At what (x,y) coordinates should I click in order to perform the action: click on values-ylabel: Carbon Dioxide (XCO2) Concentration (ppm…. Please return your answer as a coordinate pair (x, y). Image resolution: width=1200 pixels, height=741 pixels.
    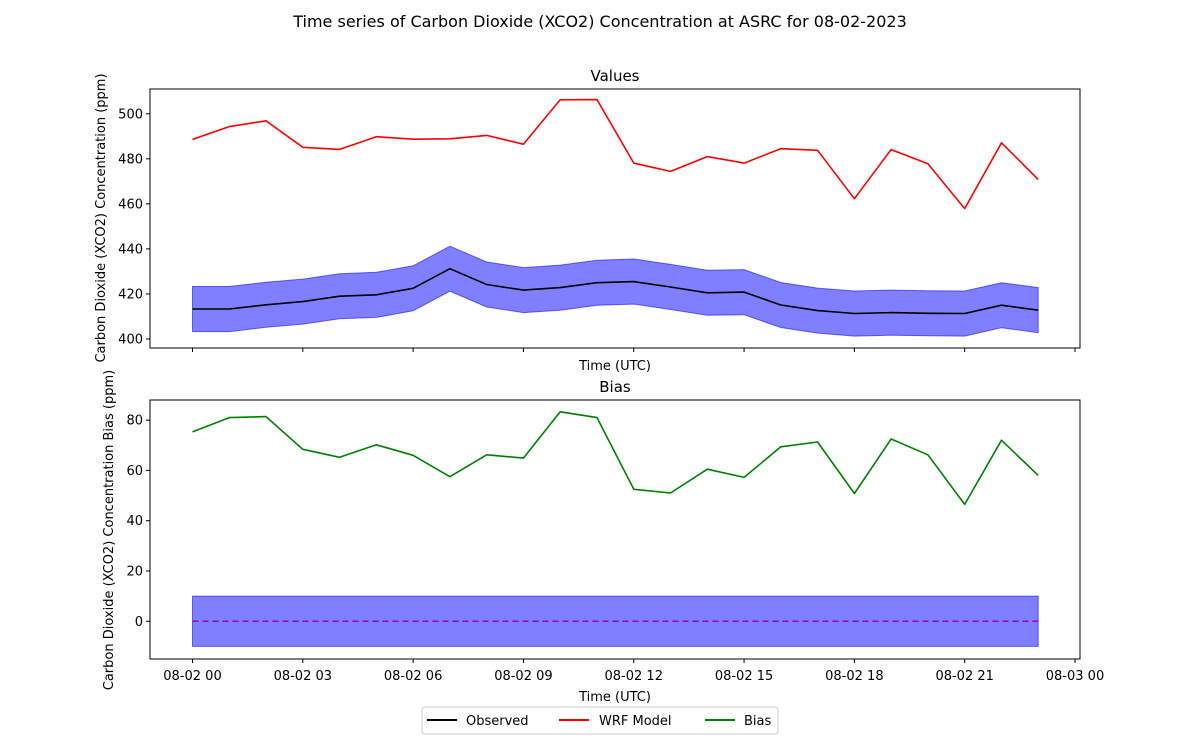
    Looking at the image, I should click on (101, 217).